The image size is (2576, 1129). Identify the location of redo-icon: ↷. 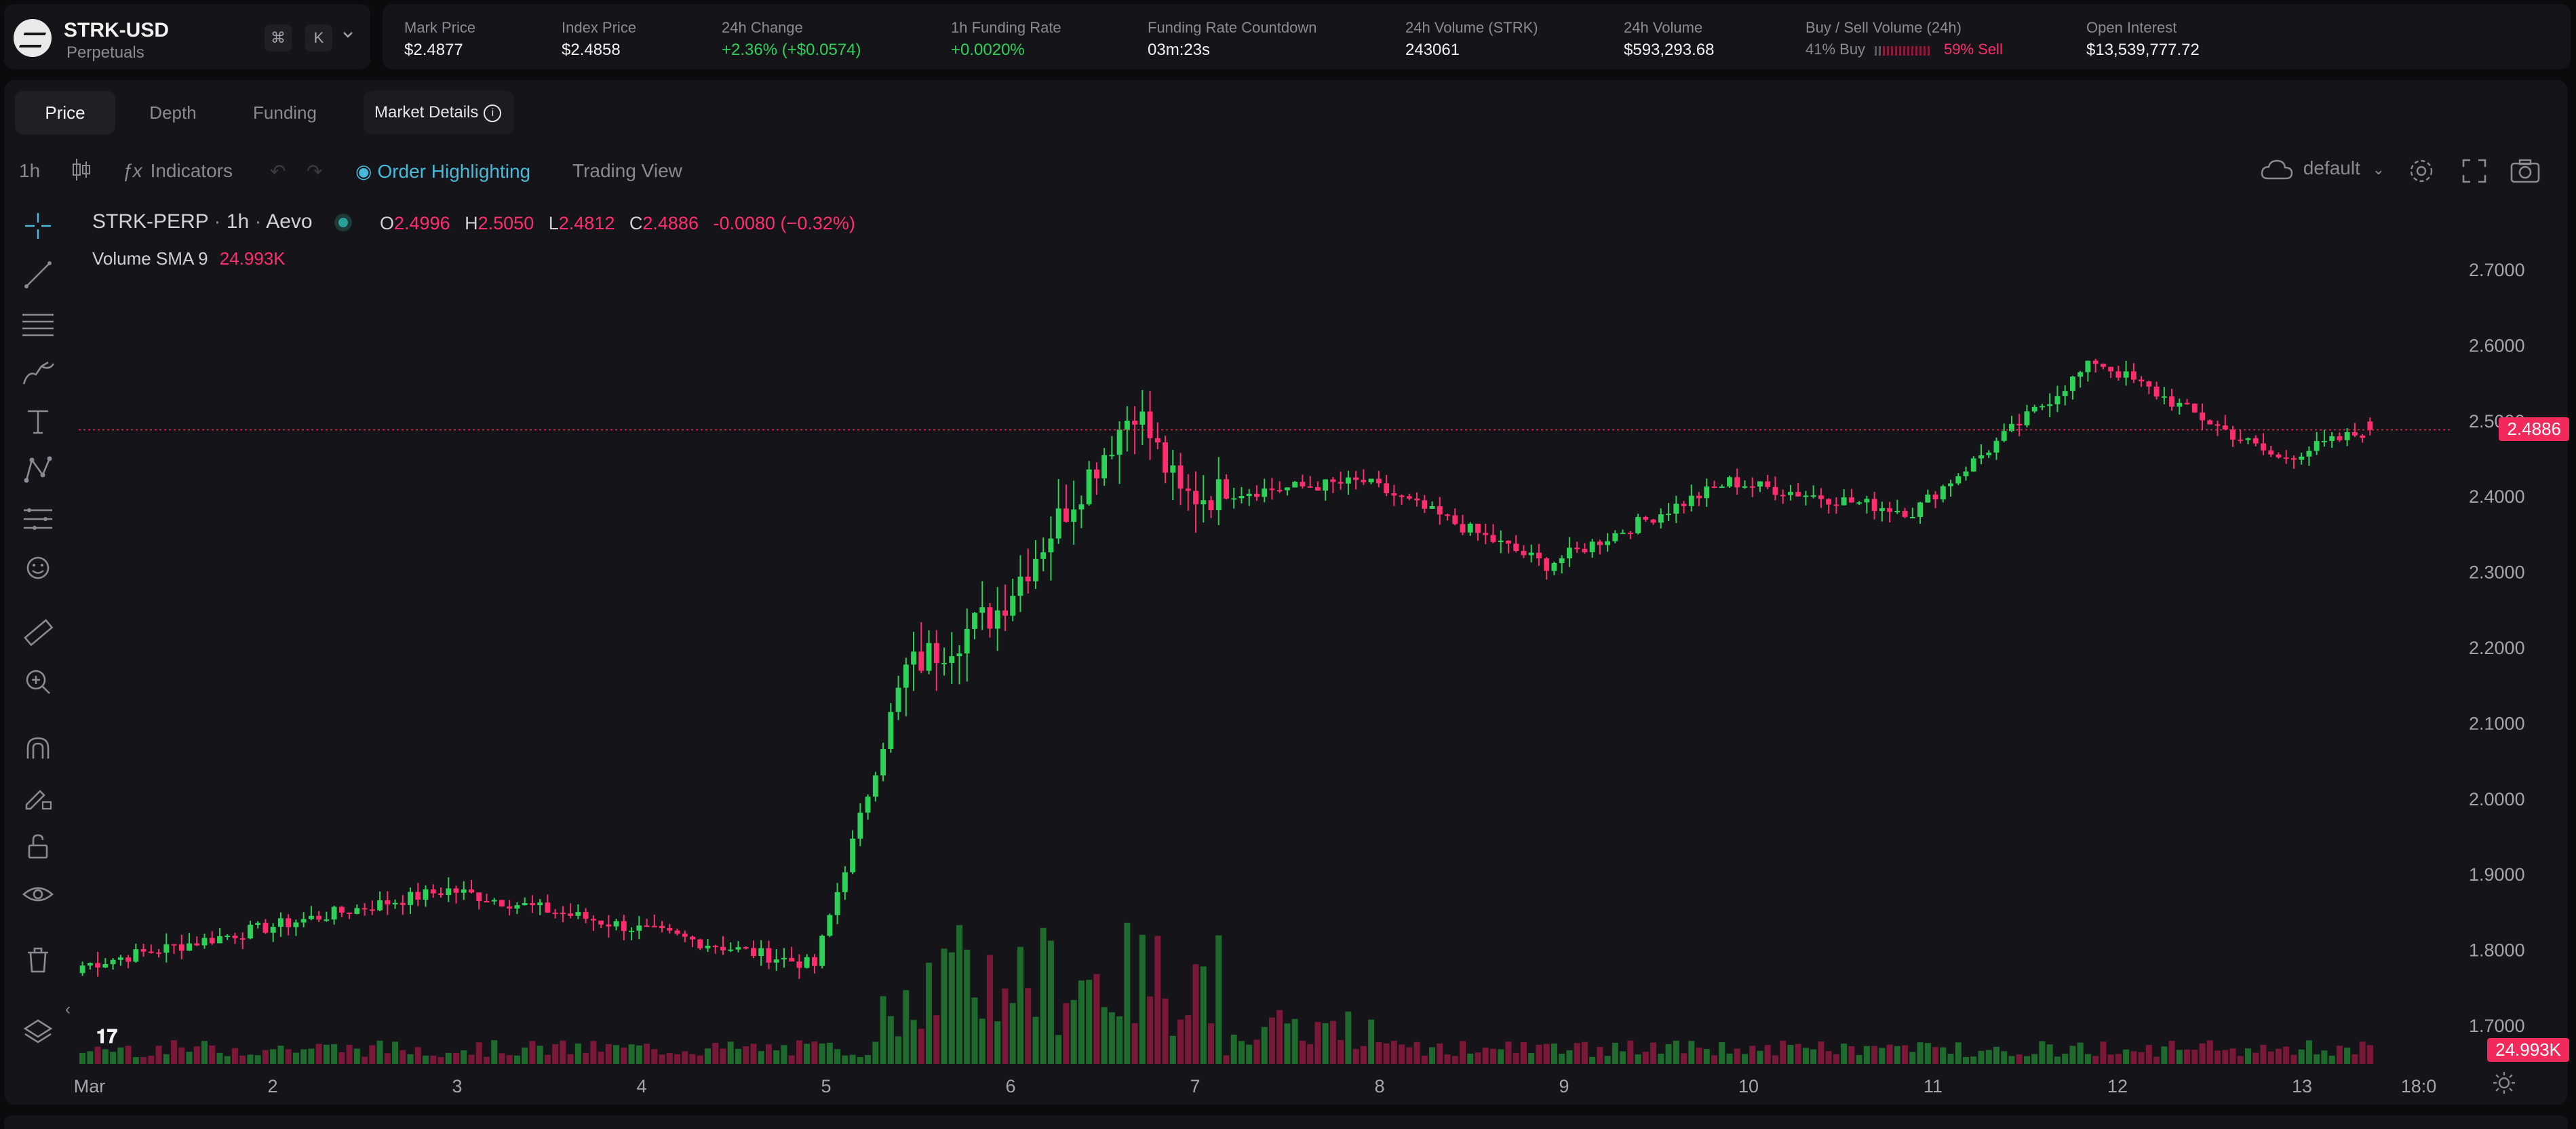
(315, 171).